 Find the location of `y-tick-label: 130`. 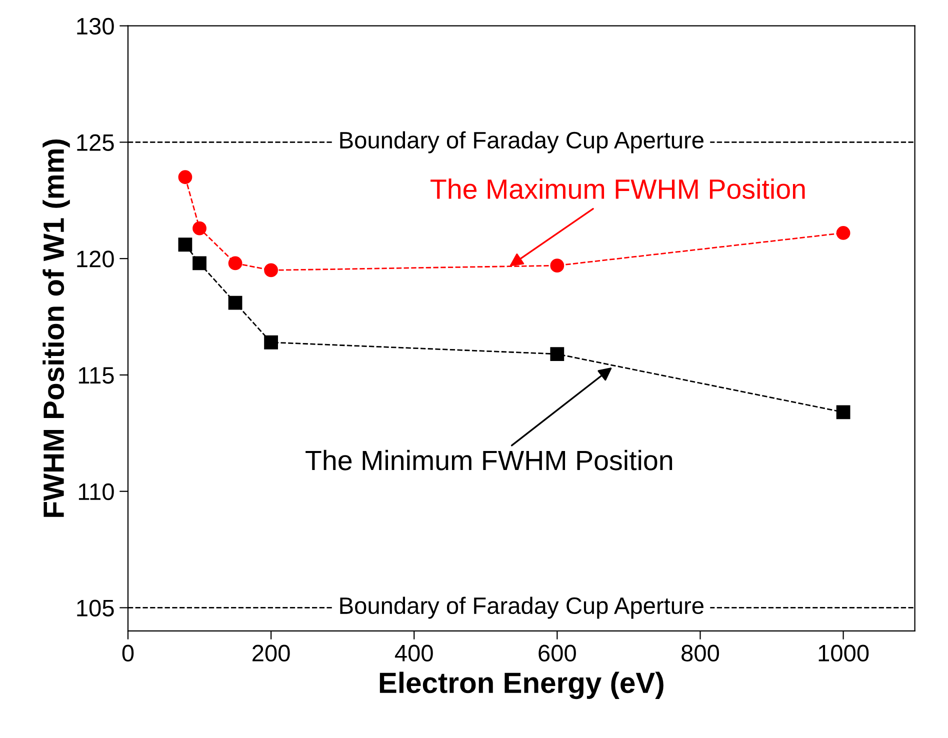

y-tick-label: 130 is located at coordinates (95, 26).